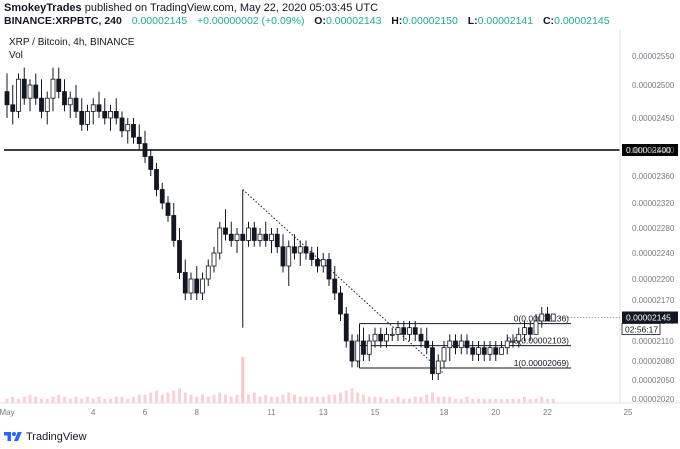 This screenshot has height=449, width=680. Describe the element at coordinates (340, 409) in the screenshot. I see `time-axis: May 4 6 8 11 13 15 18 20 22 25` at that location.